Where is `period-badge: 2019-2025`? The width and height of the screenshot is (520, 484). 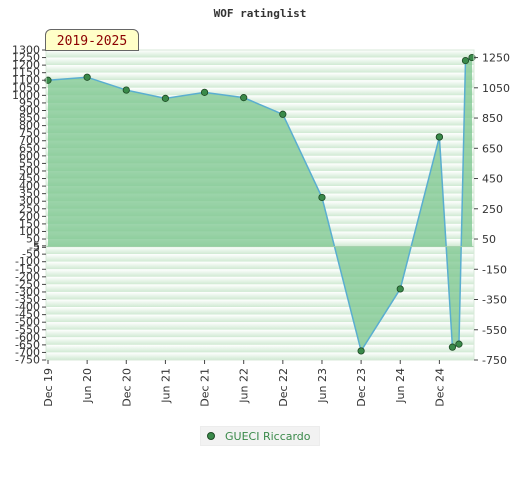 period-badge: 2019-2025 is located at coordinates (92, 40).